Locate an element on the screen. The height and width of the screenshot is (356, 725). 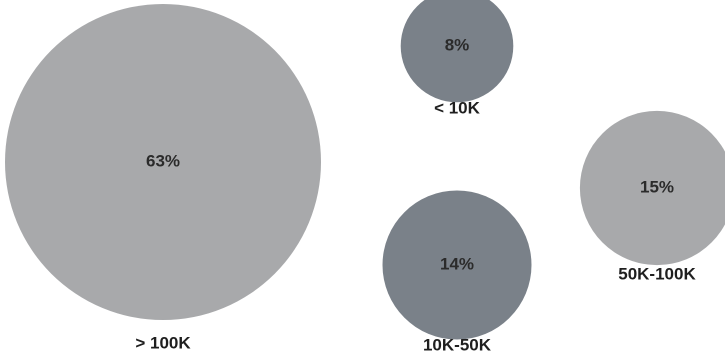
bubble-10k-50k is located at coordinates (457, 265).